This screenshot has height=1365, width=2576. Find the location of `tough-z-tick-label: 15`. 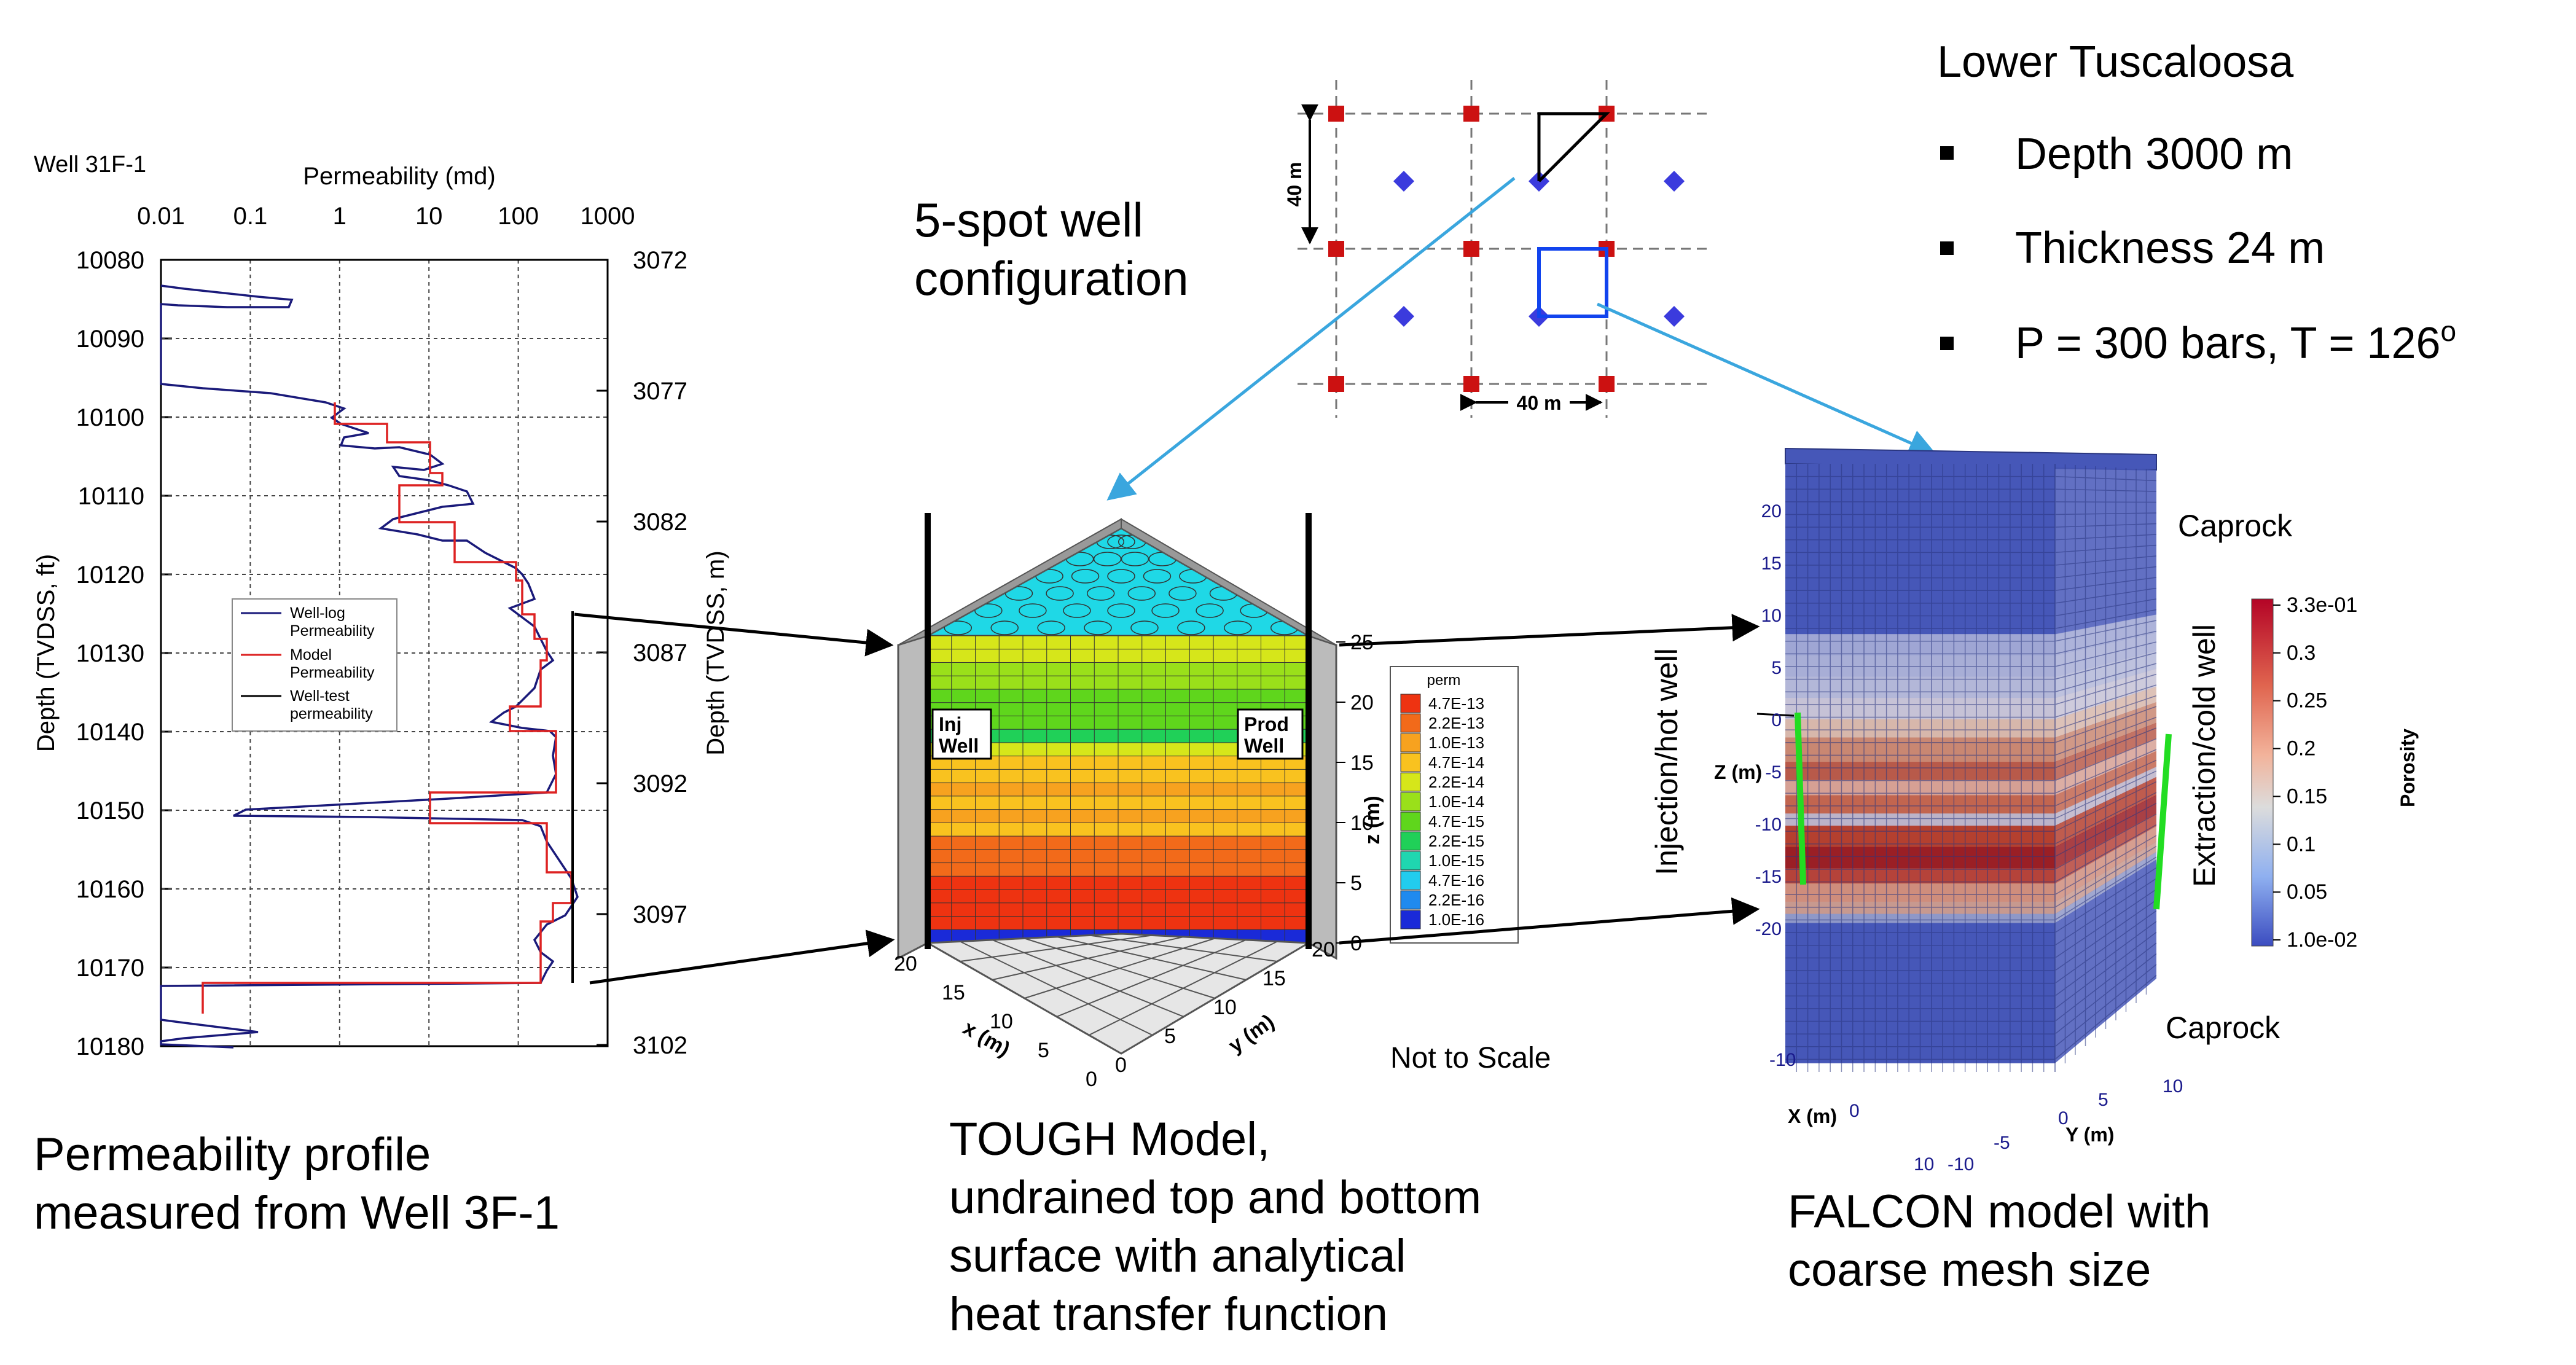

tough-z-tick-label: 15 is located at coordinates (1362, 763).